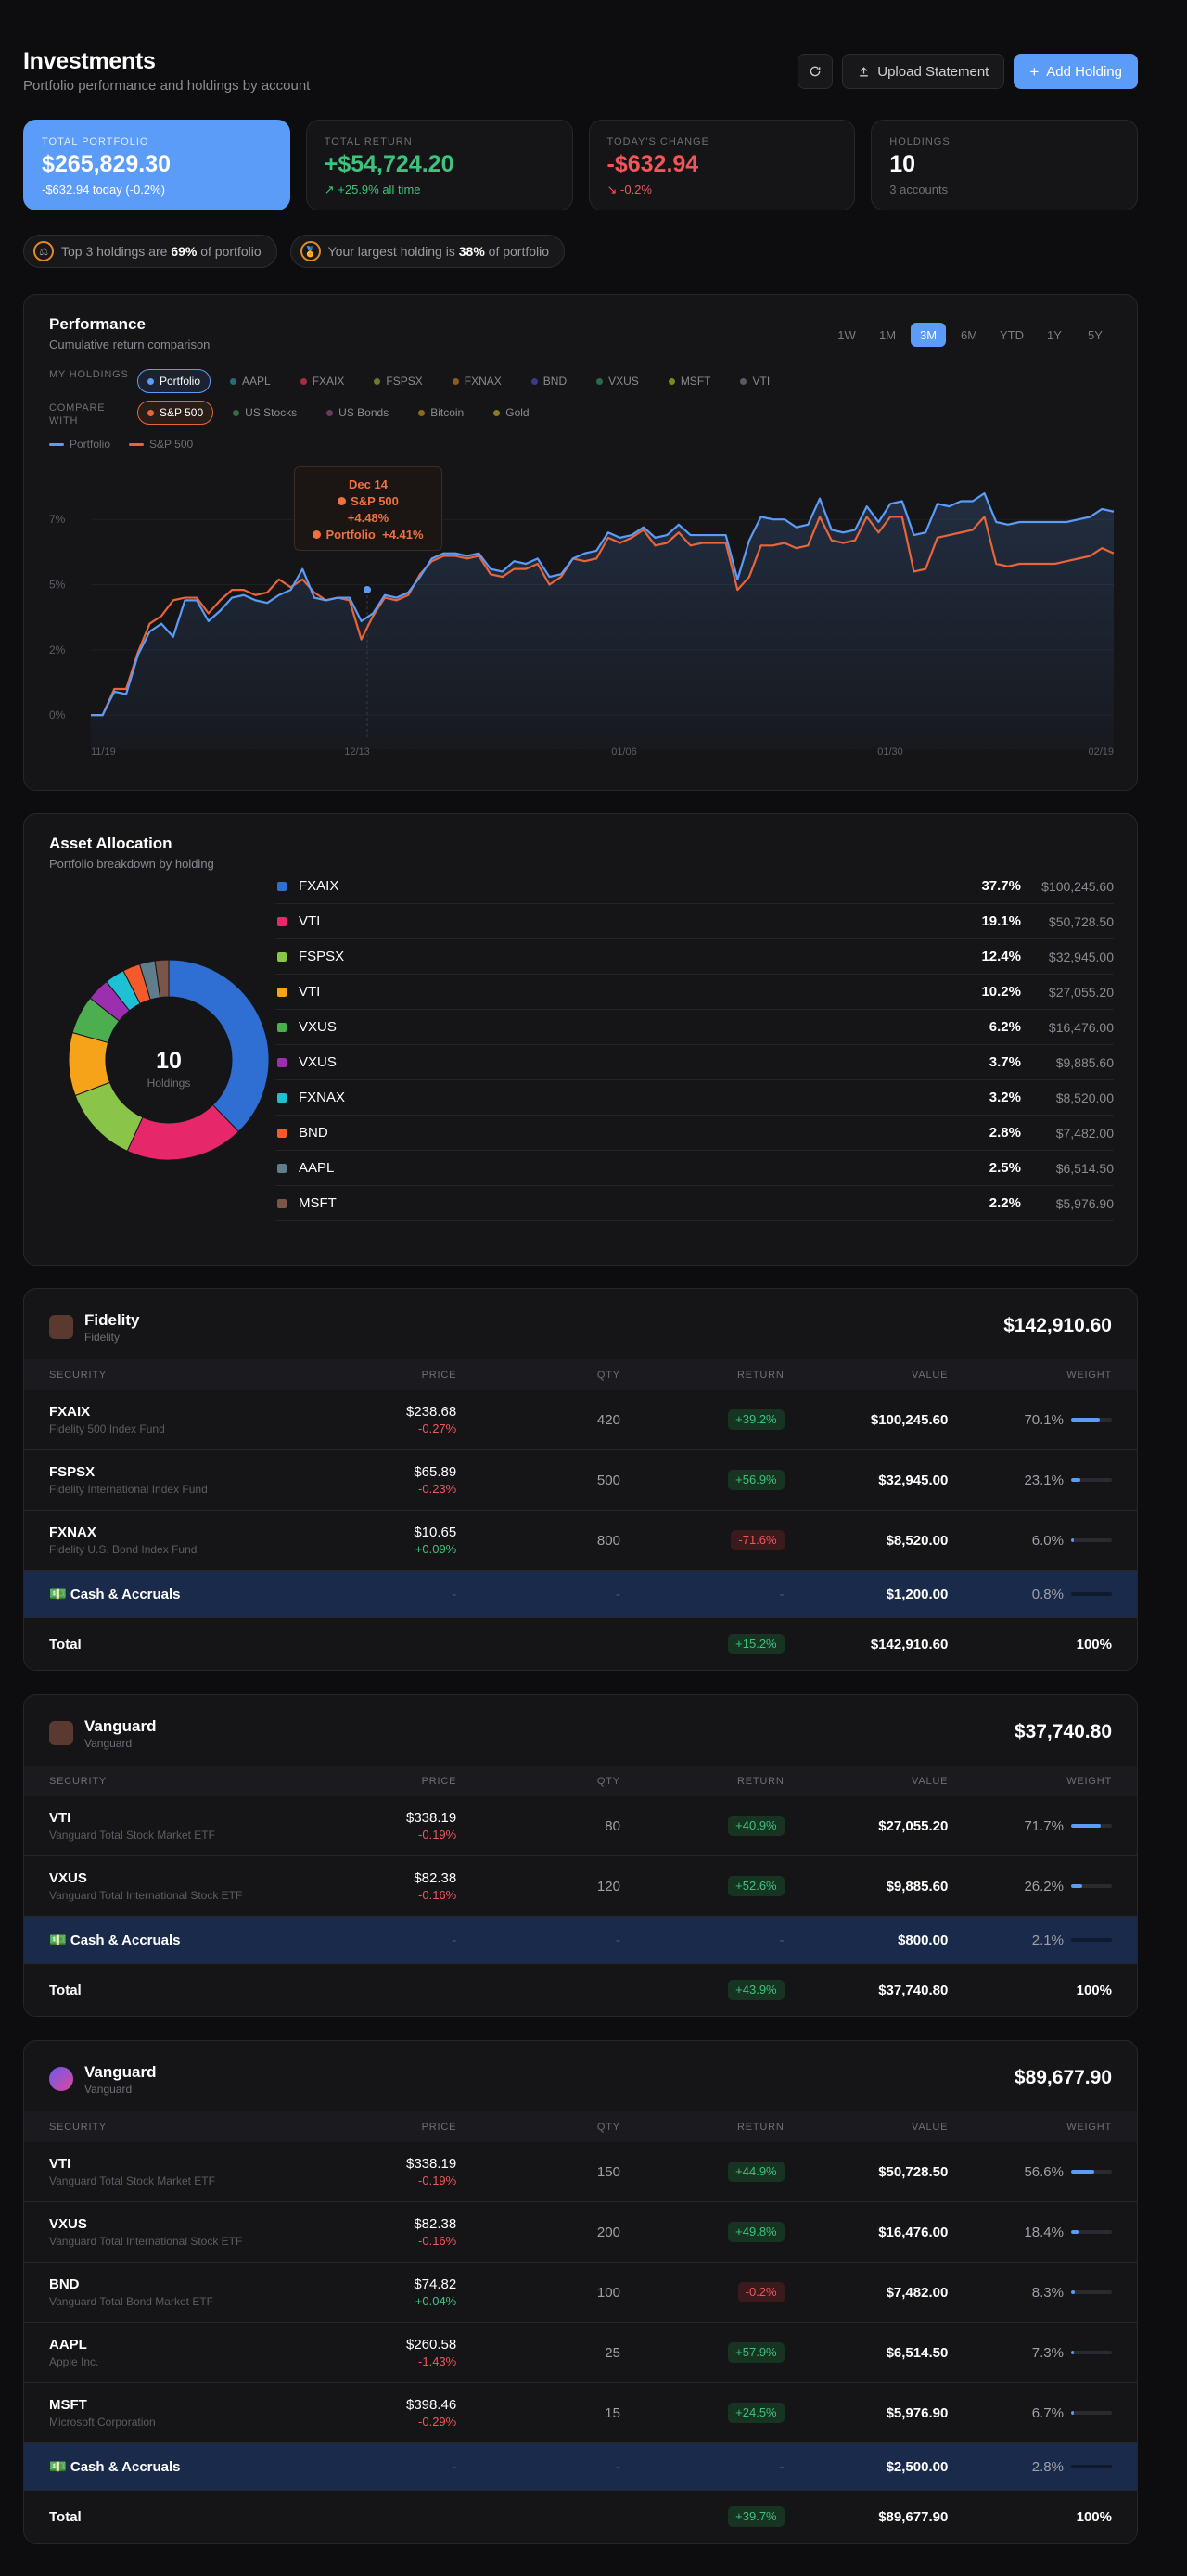  I want to click on insight-pill-top-holdings: ⚖ Top 3 holdings are 69% of portfolio, so click(150, 251).